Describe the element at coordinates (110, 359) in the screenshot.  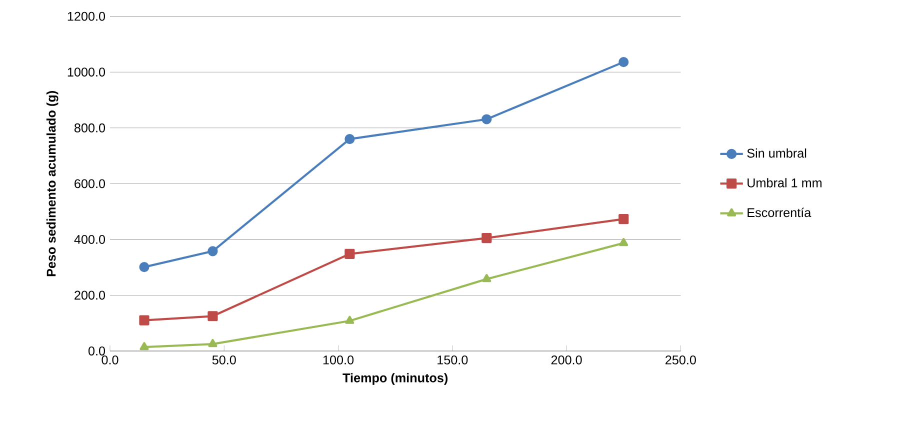
I see `x-tick-label: 0.0` at that location.